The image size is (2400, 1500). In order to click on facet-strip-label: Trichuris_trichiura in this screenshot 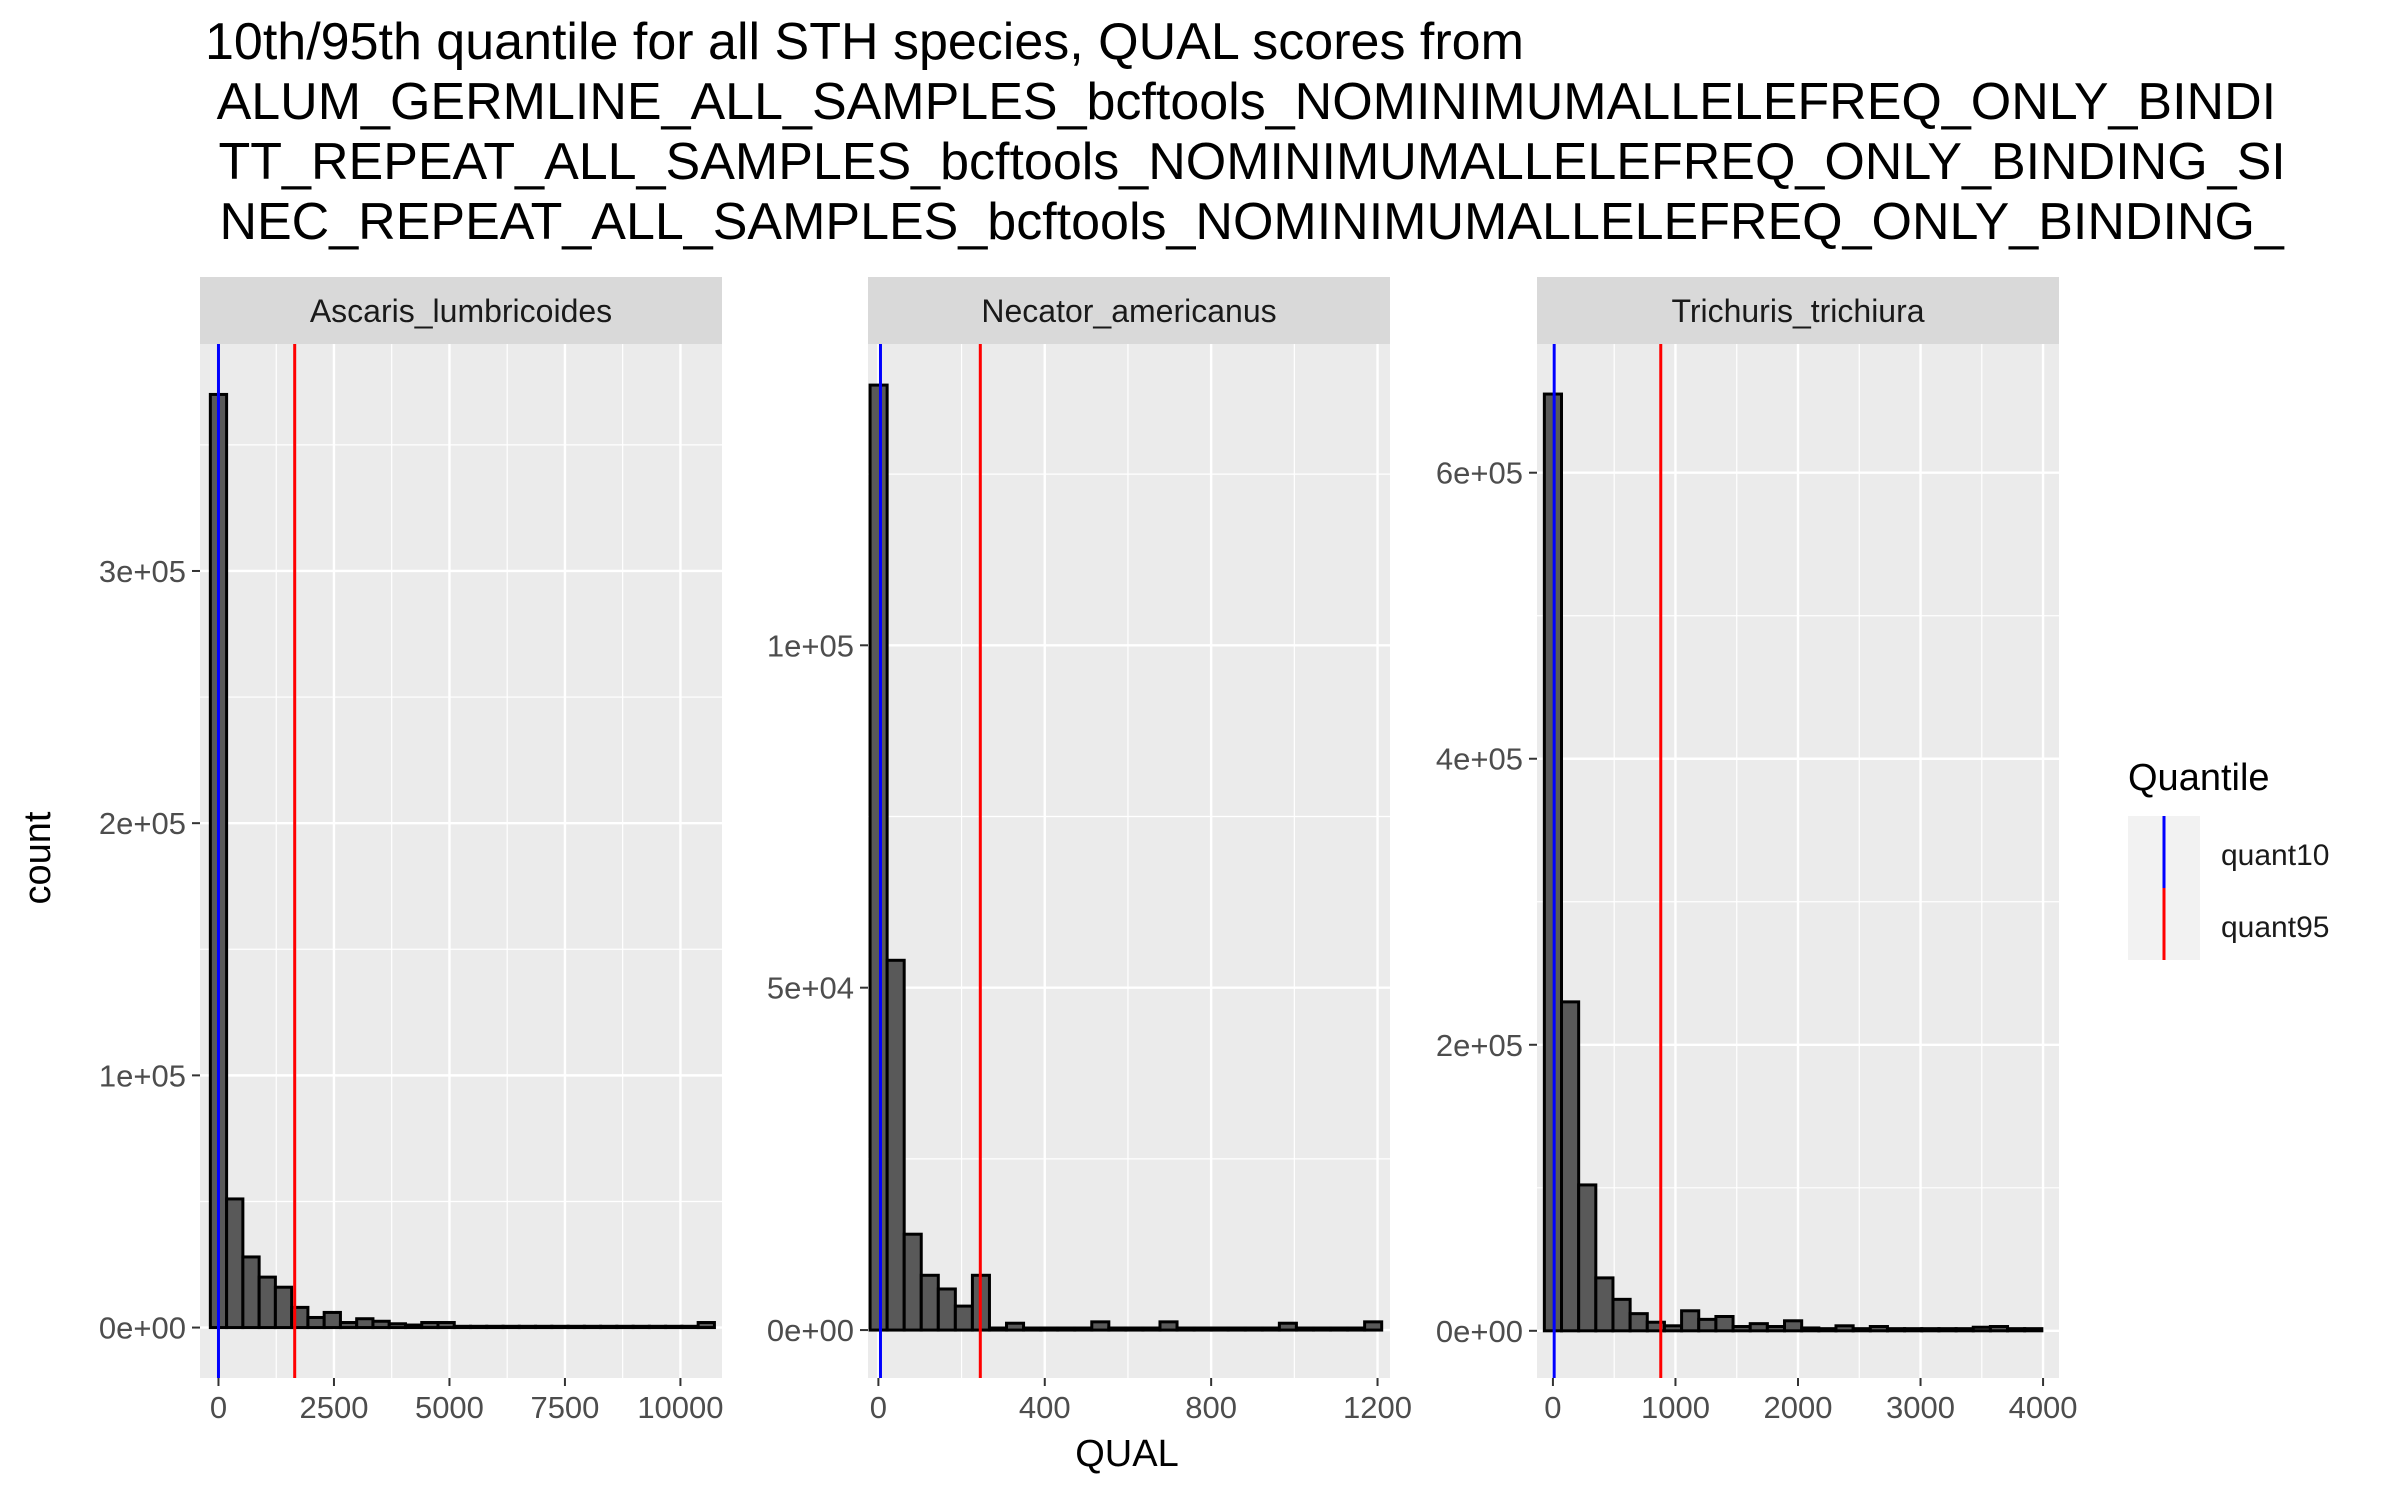, I will do `click(1797, 311)`.